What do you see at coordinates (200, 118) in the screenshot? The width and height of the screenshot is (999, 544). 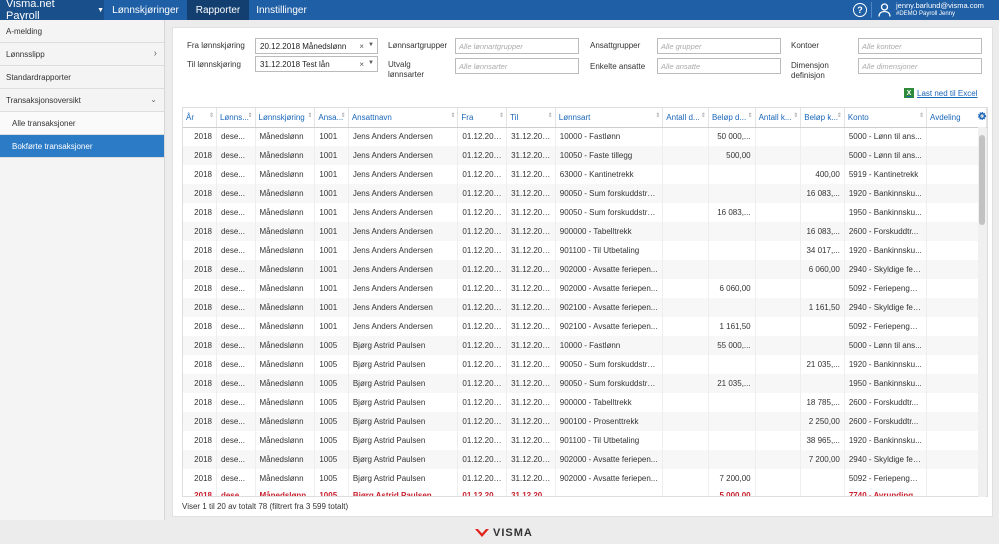 I see `column-header-ar: År ⇕` at bounding box center [200, 118].